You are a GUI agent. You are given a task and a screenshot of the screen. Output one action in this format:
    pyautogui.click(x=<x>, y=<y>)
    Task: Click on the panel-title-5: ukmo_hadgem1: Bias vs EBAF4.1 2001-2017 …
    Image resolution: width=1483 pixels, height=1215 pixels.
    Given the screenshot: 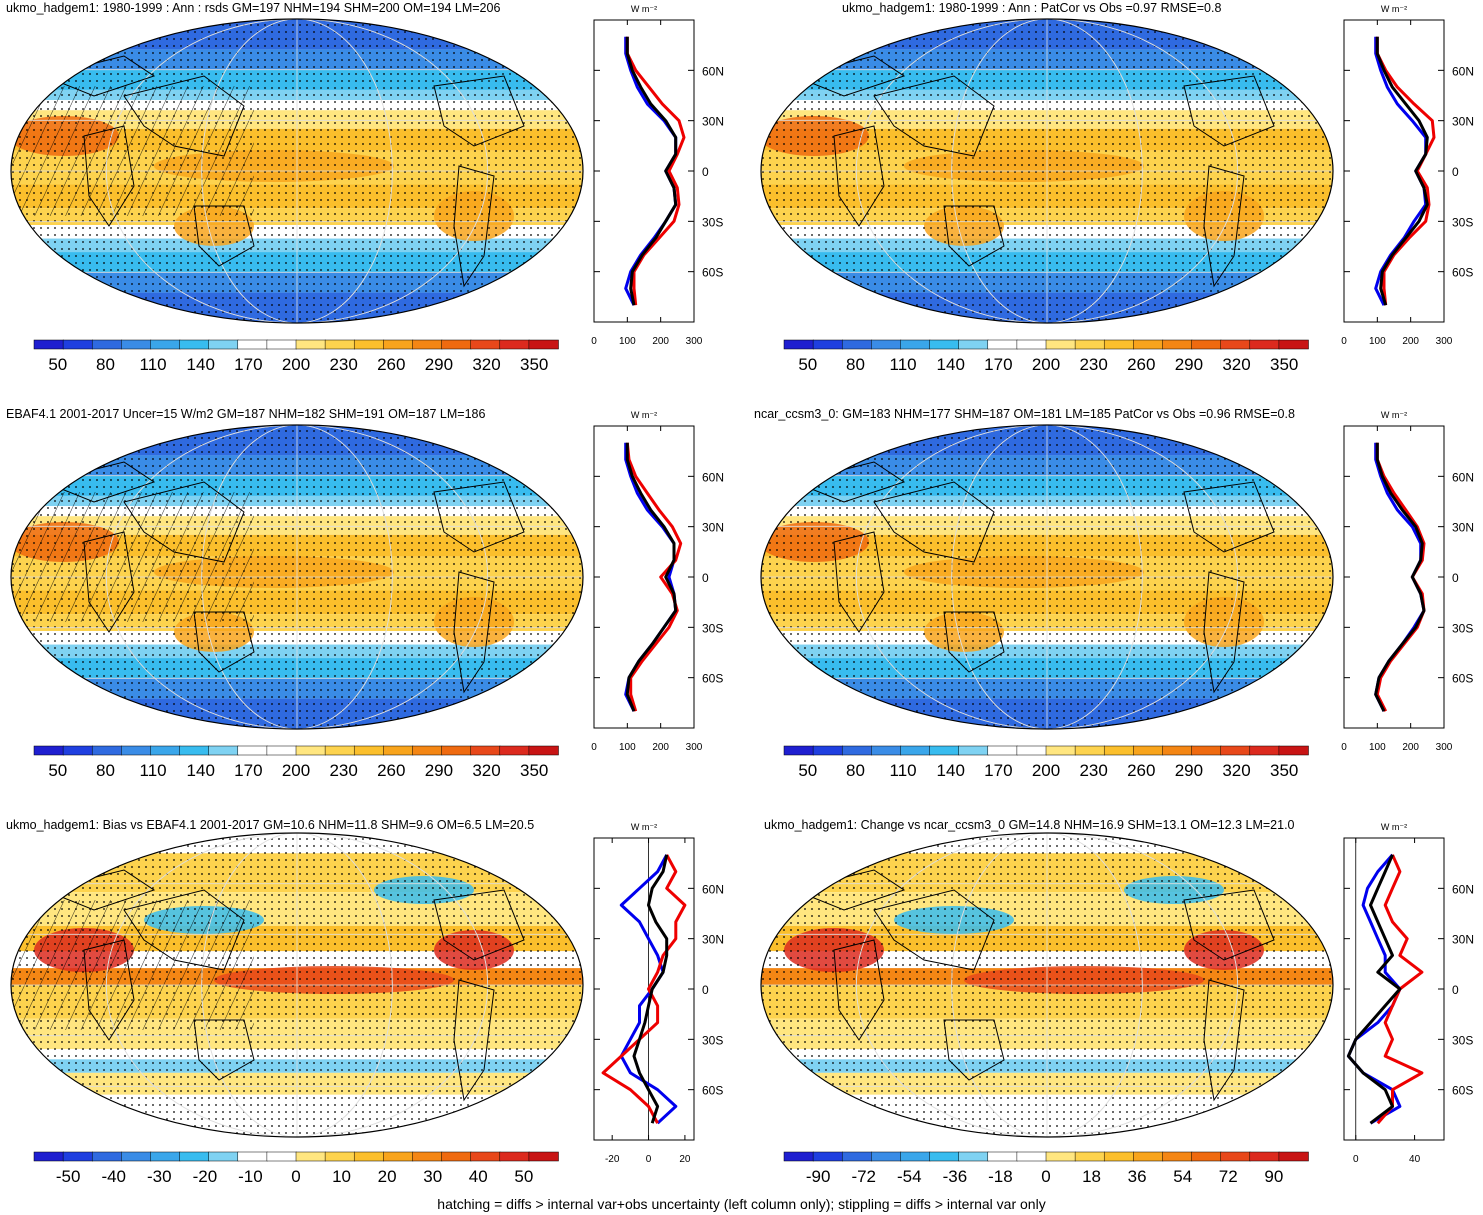 What is the action you would take?
    pyautogui.click(x=270, y=825)
    